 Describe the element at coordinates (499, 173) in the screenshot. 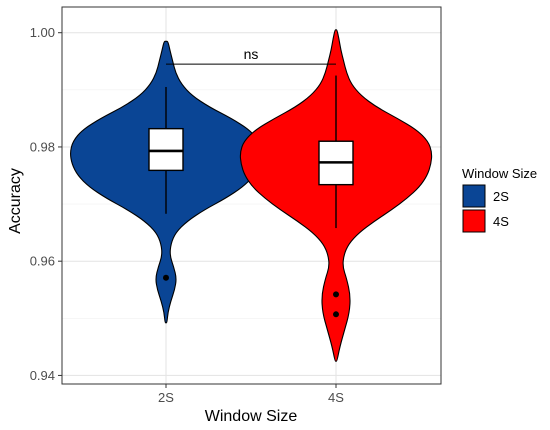

I see `legend-title: Window Size` at that location.